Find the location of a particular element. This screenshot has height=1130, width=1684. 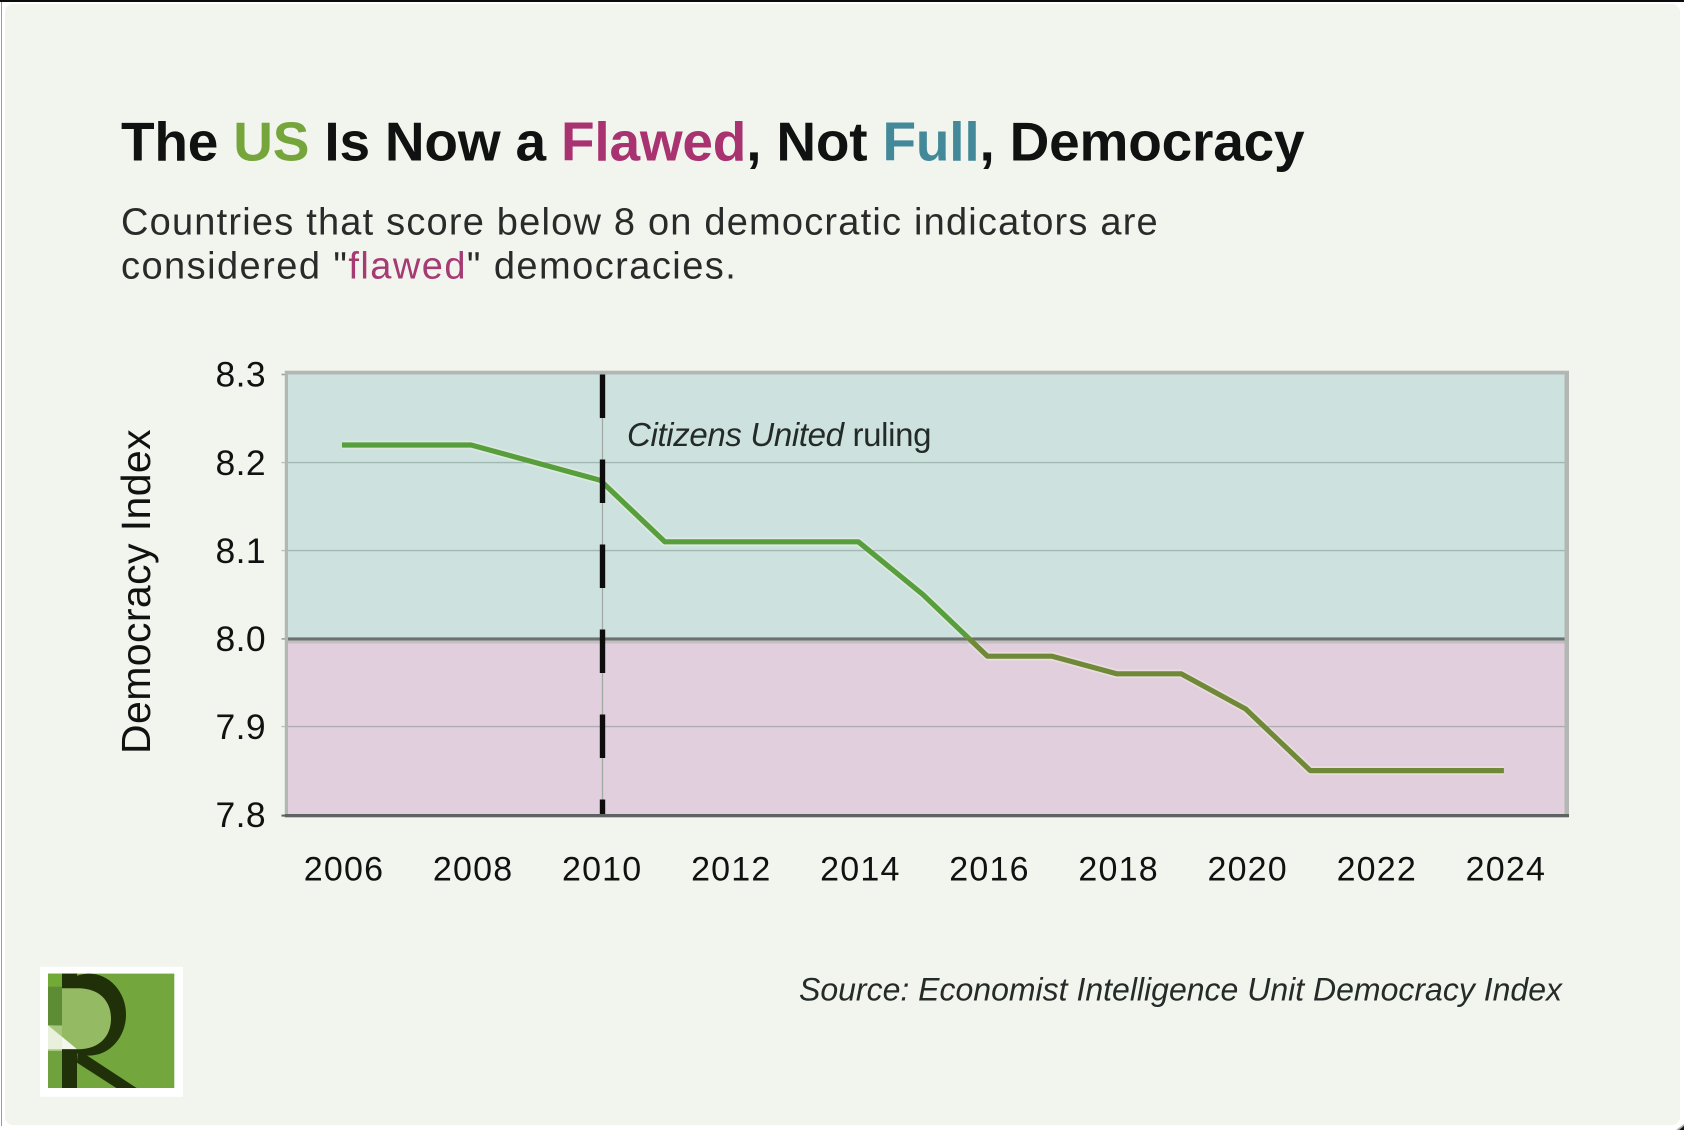

svg-text: Democracy Index is located at coordinates (136, 591).